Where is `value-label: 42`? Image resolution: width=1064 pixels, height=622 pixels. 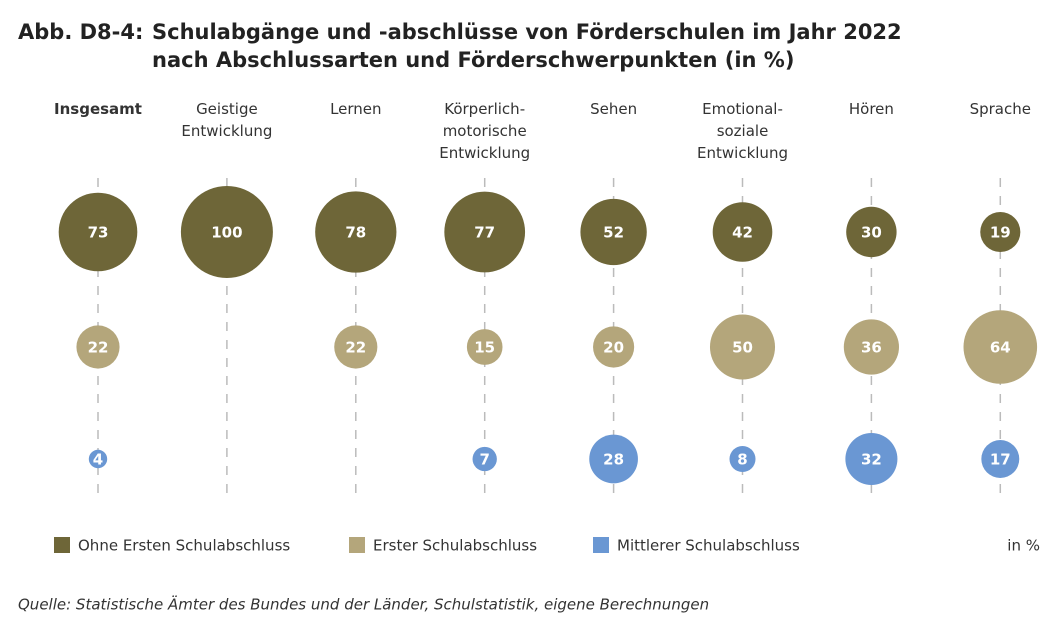
value-label: 42 is located at coordinates (742, 233).